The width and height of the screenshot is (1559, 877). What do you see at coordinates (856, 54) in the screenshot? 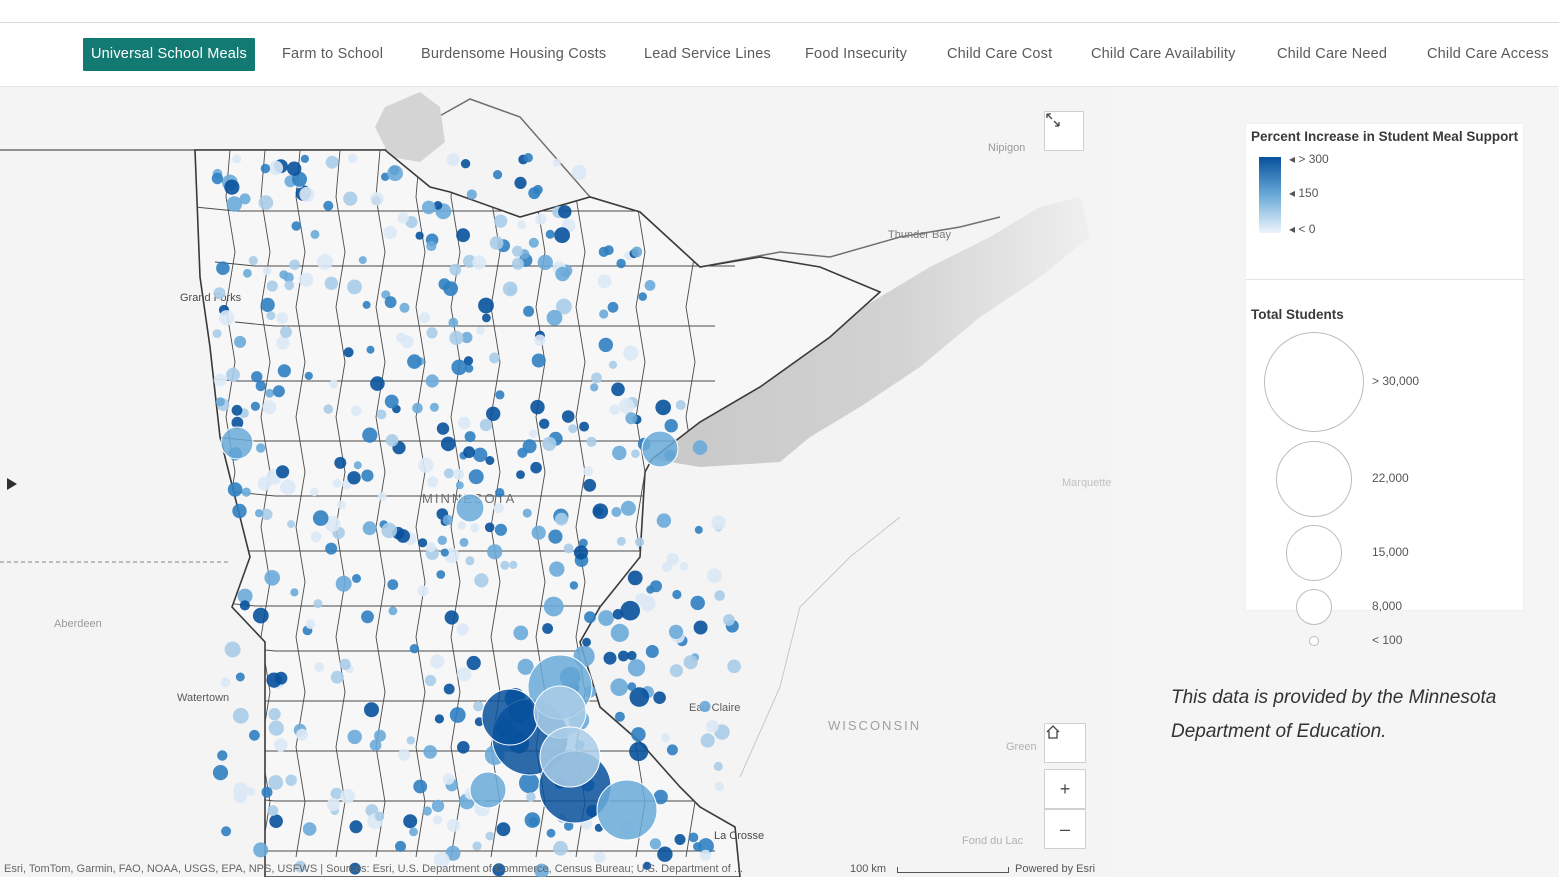
I see `tab-food-insecurity: Food Insecurity` at bounding box center [856, 54].